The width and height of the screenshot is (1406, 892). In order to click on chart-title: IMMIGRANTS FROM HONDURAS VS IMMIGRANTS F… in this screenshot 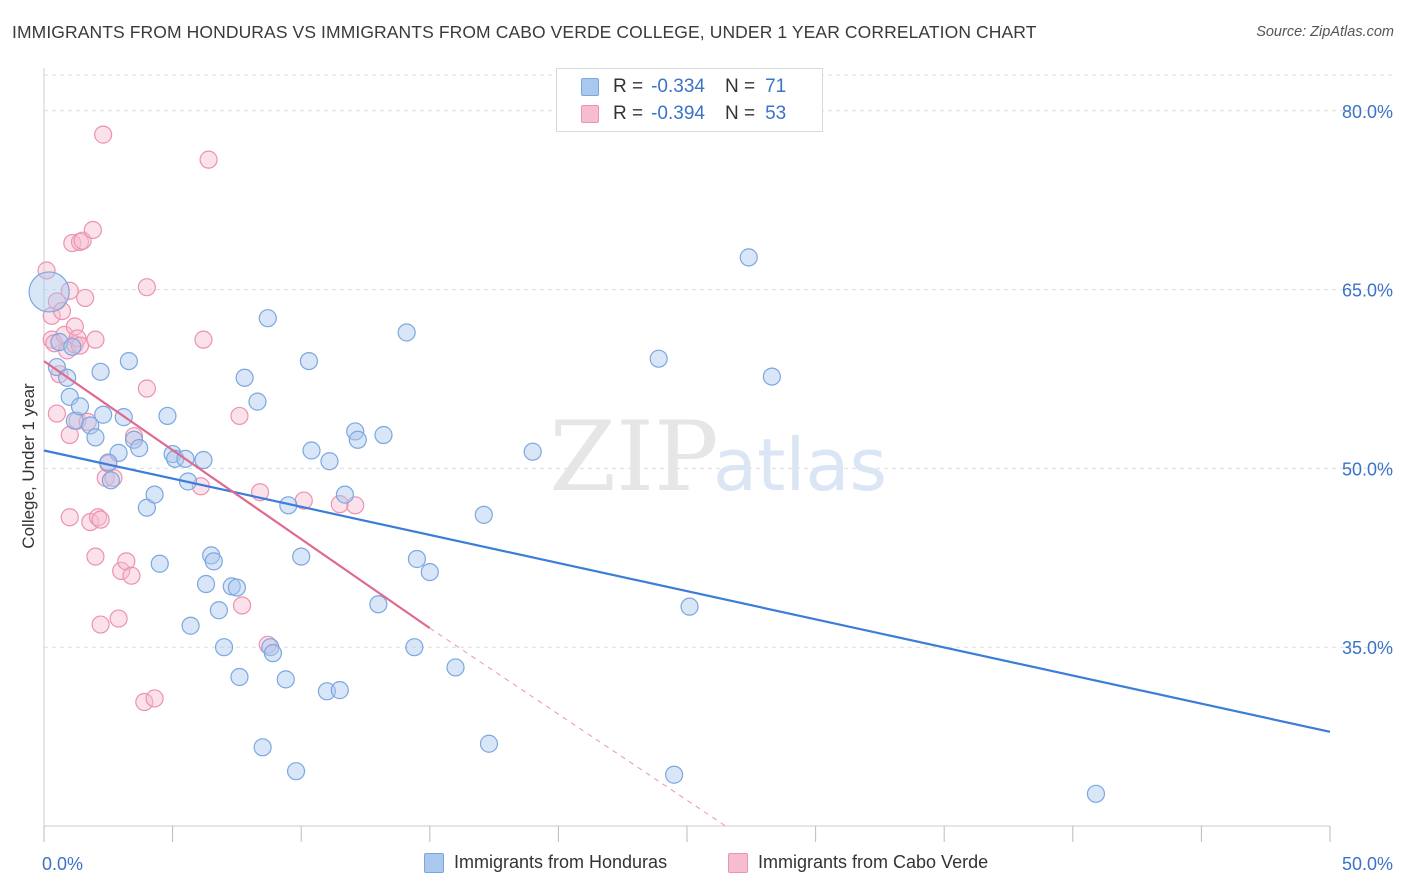, I will do `click(524, 32)`.